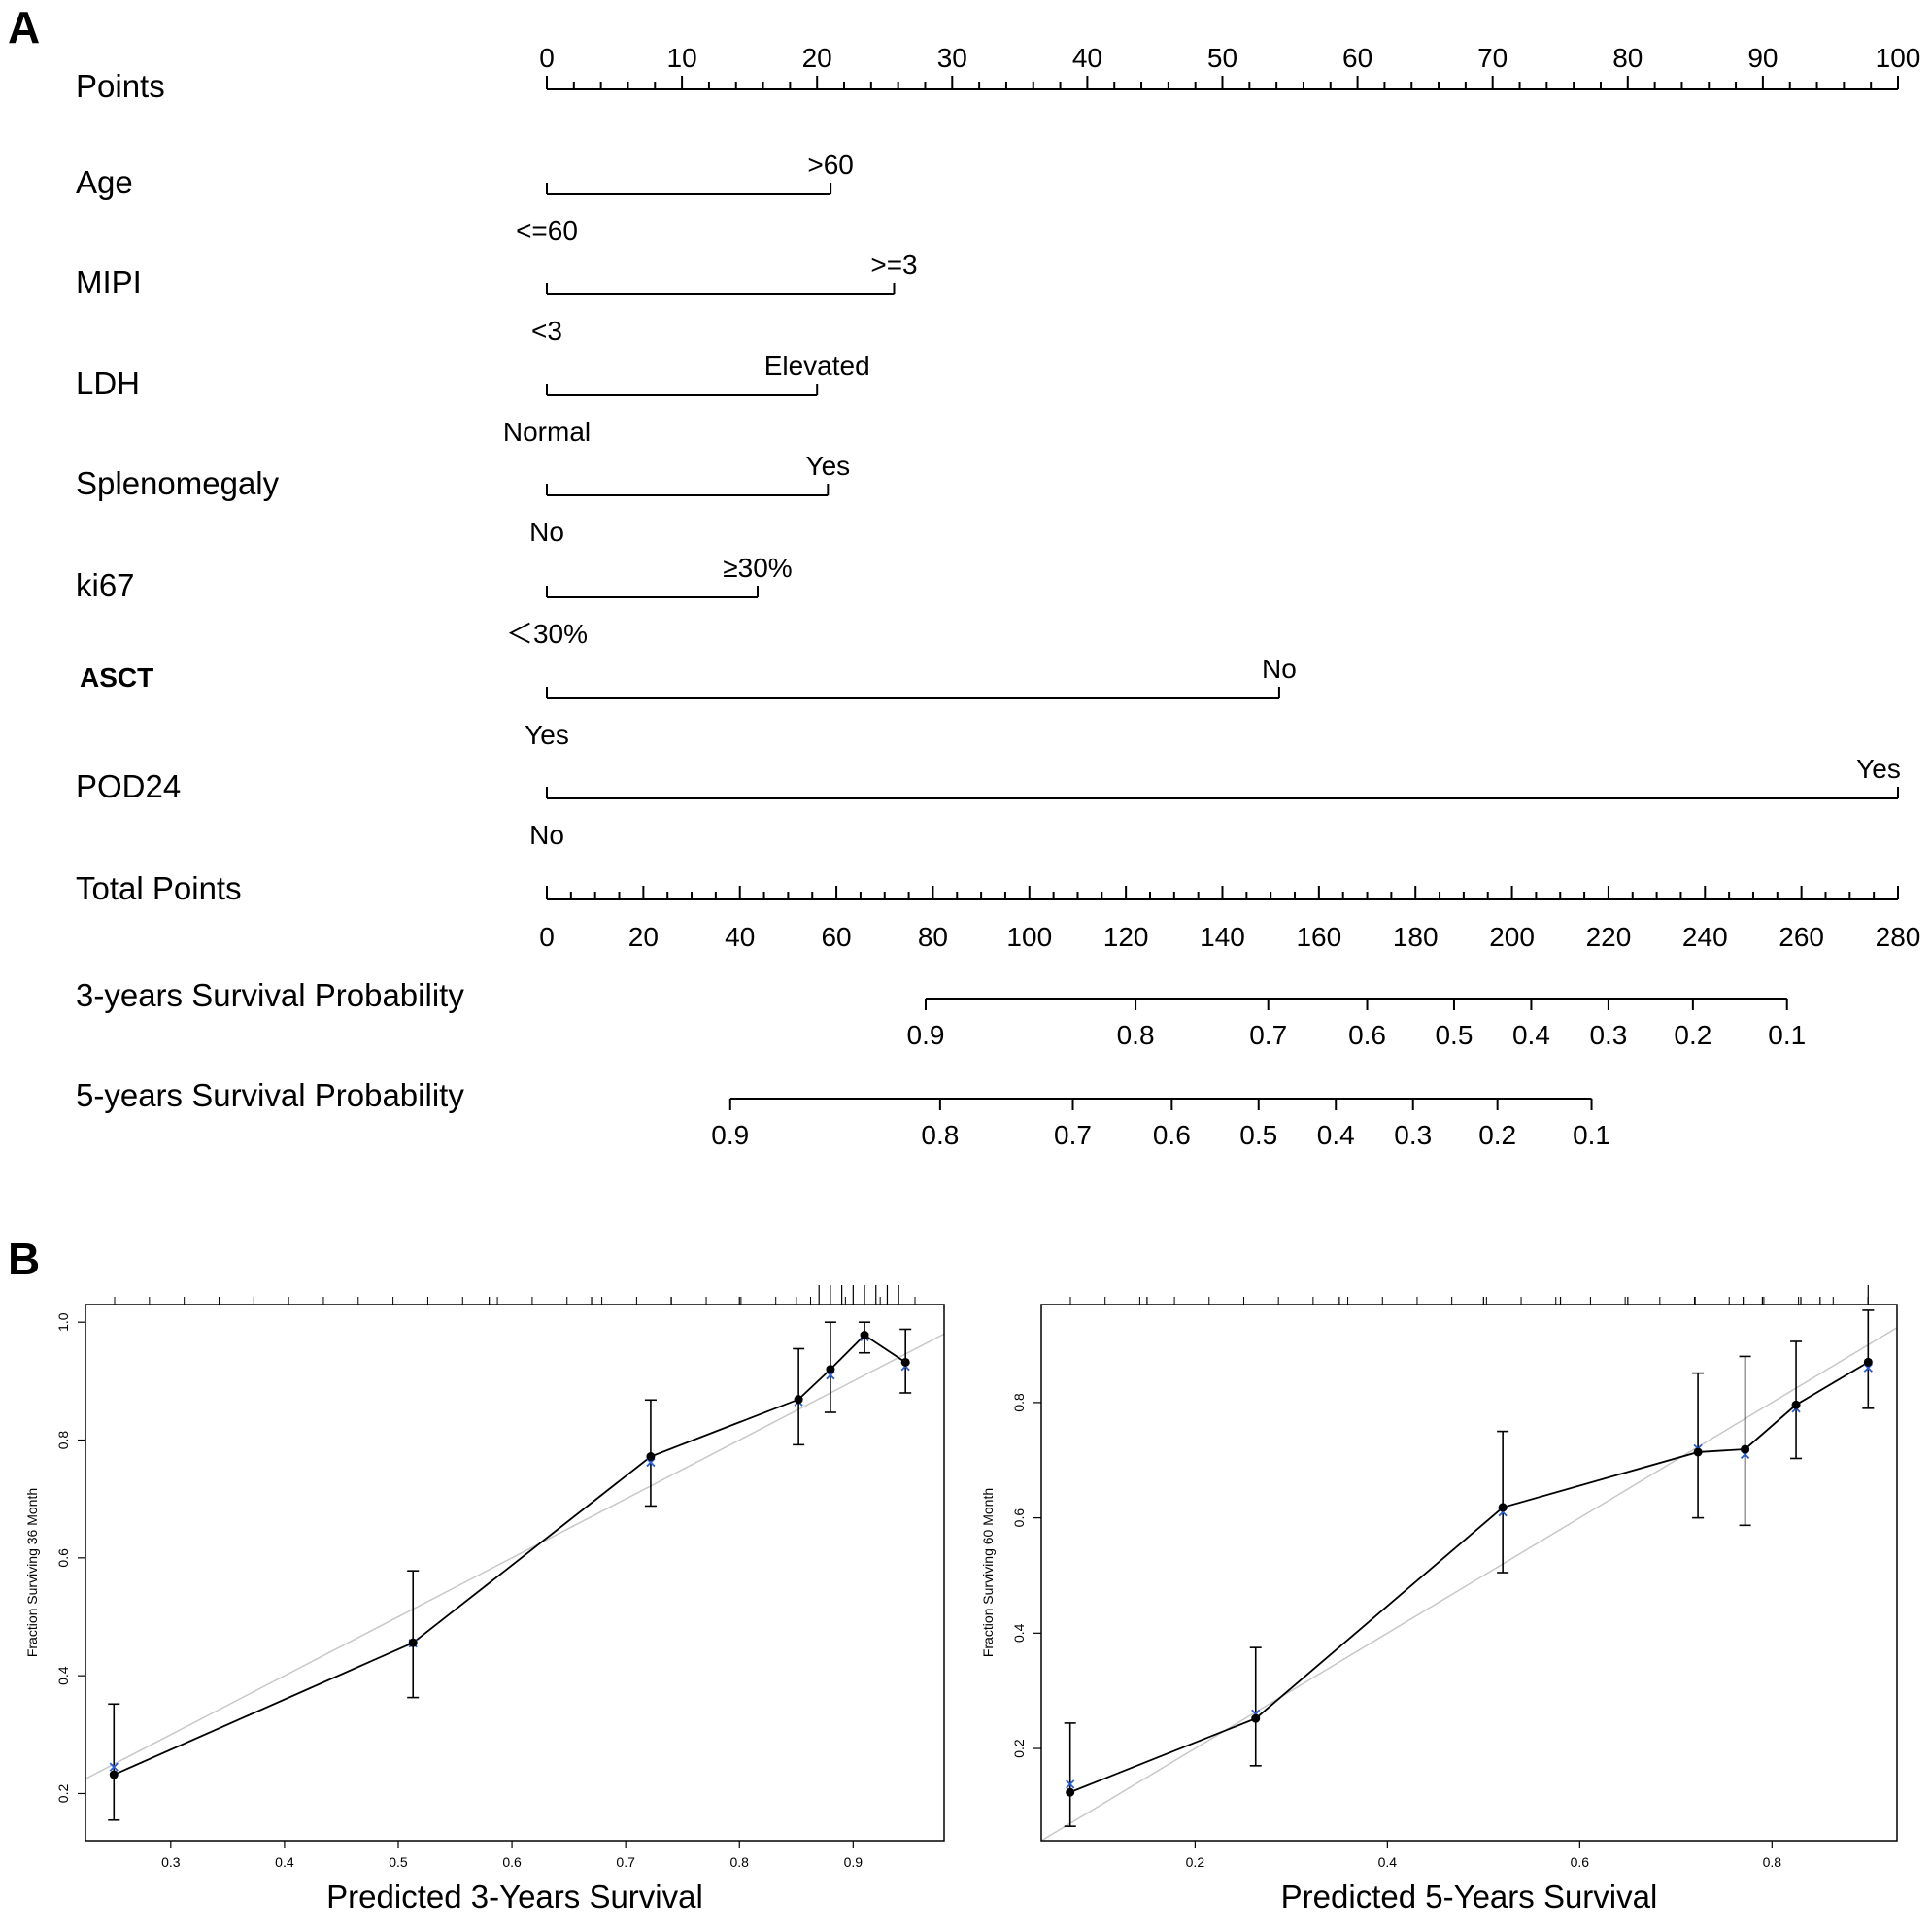 The width and height of the screenshot is (1931, 1932). Describe the element at coordinates (270, 1095) in the screenshot. I see `survival-axis-label: 5-years Survival Probability` at that location.